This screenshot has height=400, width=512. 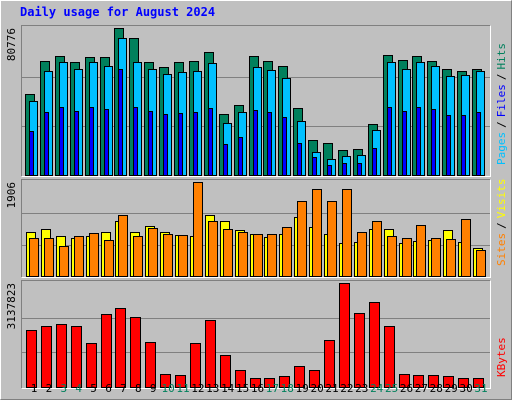 I want to click on x-tick-label: 14, so click(x=228, y=388).